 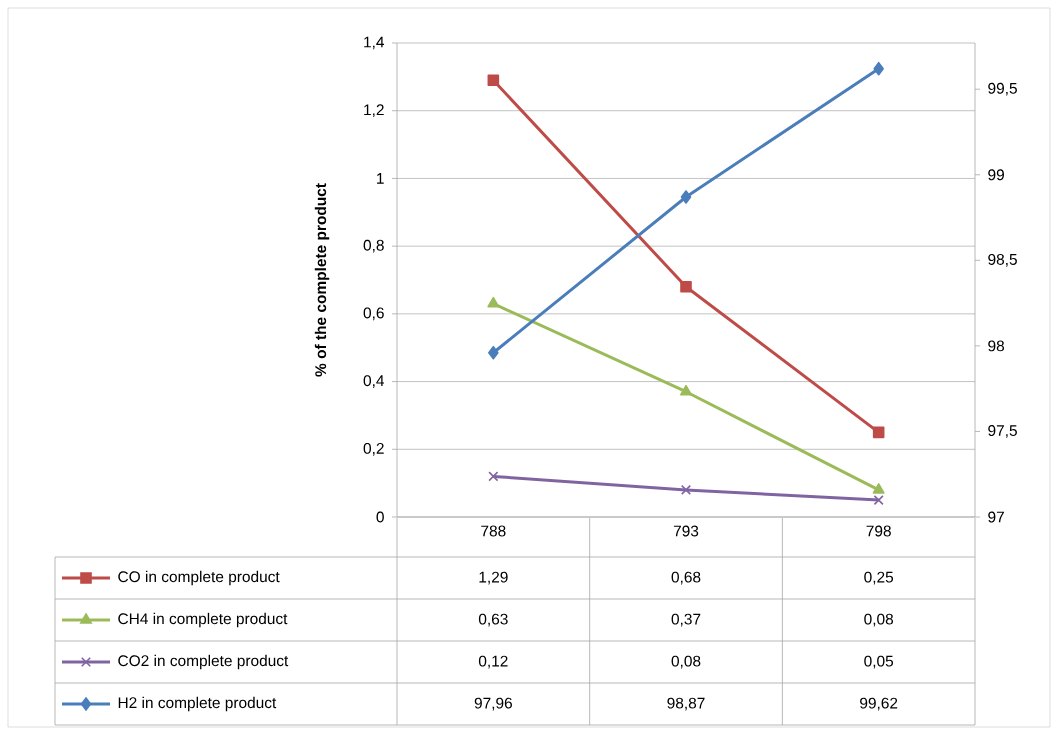 What do you see at coordinates (686, 620) in the screenshot?
I see `data-label: 0,37` at bounding box center [686, 620].